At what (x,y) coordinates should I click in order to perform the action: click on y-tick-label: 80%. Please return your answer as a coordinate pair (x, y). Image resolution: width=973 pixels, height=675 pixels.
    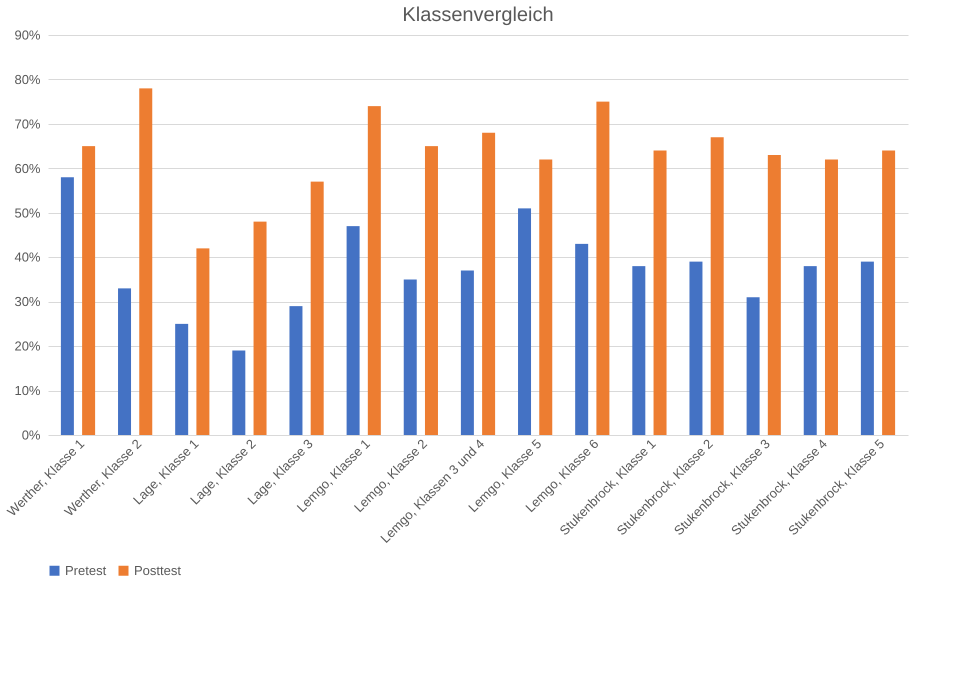
    Looking at the image, I should click on (27, 79).